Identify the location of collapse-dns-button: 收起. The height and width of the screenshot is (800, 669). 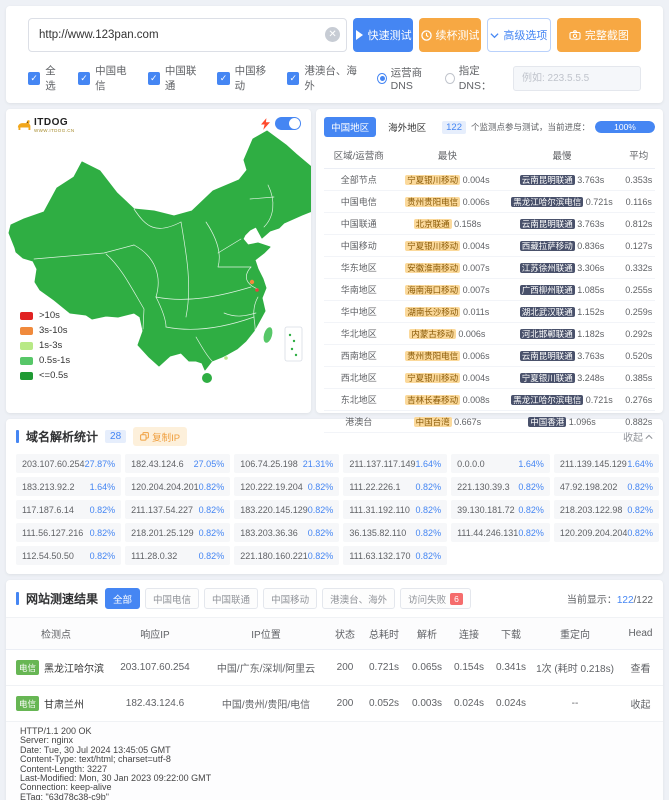
(638, 436).